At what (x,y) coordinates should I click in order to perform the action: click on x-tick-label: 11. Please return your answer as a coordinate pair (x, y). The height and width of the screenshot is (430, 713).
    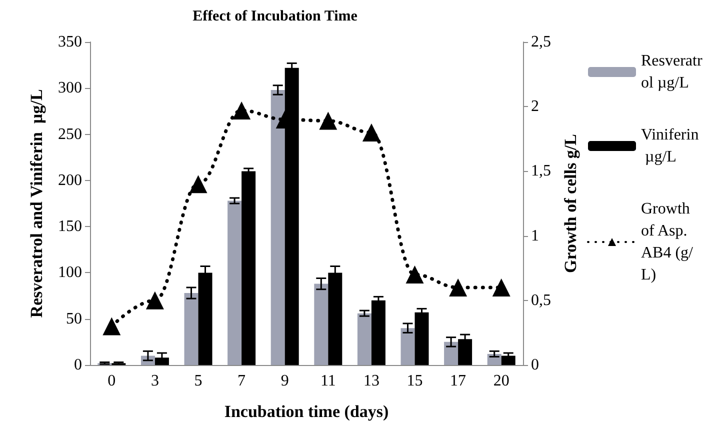
    Looking at the image, I should click on (328, 381).